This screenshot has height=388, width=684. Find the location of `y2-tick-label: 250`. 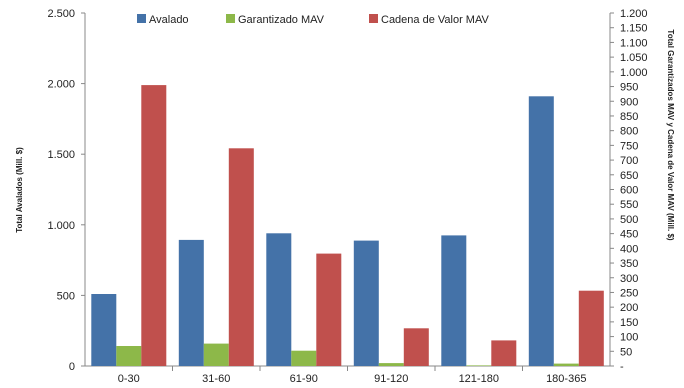

y2-tick-label: 250 is located at coordinates (629, 293).